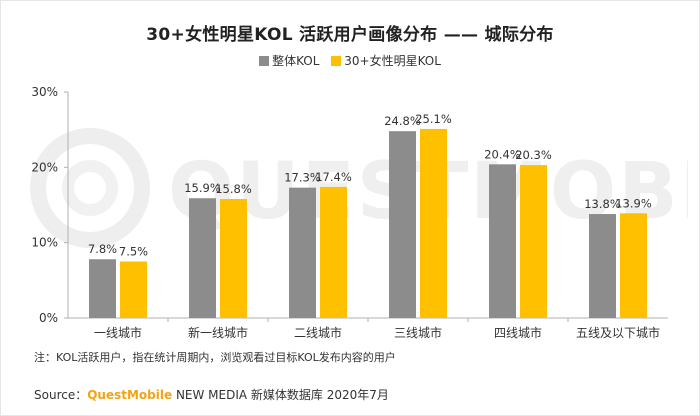  I want to click on y-tick-label: 30%, so click(44, 92).